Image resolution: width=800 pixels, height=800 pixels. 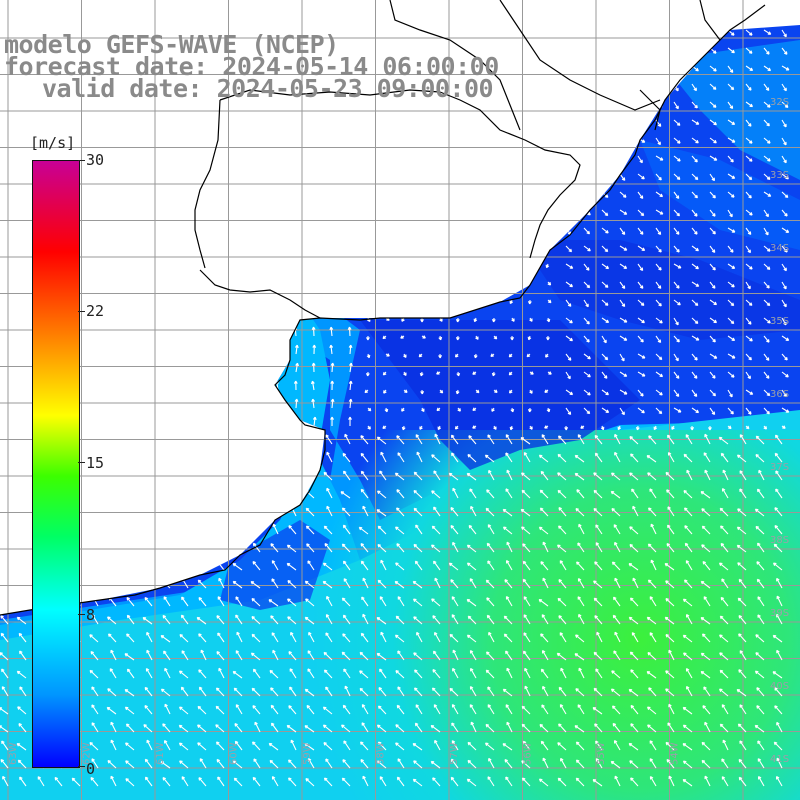 What do you see at coordinates (779, 759) in the screenshot?
I see `latitude-label: 41S` at bounding box center [779, 759].